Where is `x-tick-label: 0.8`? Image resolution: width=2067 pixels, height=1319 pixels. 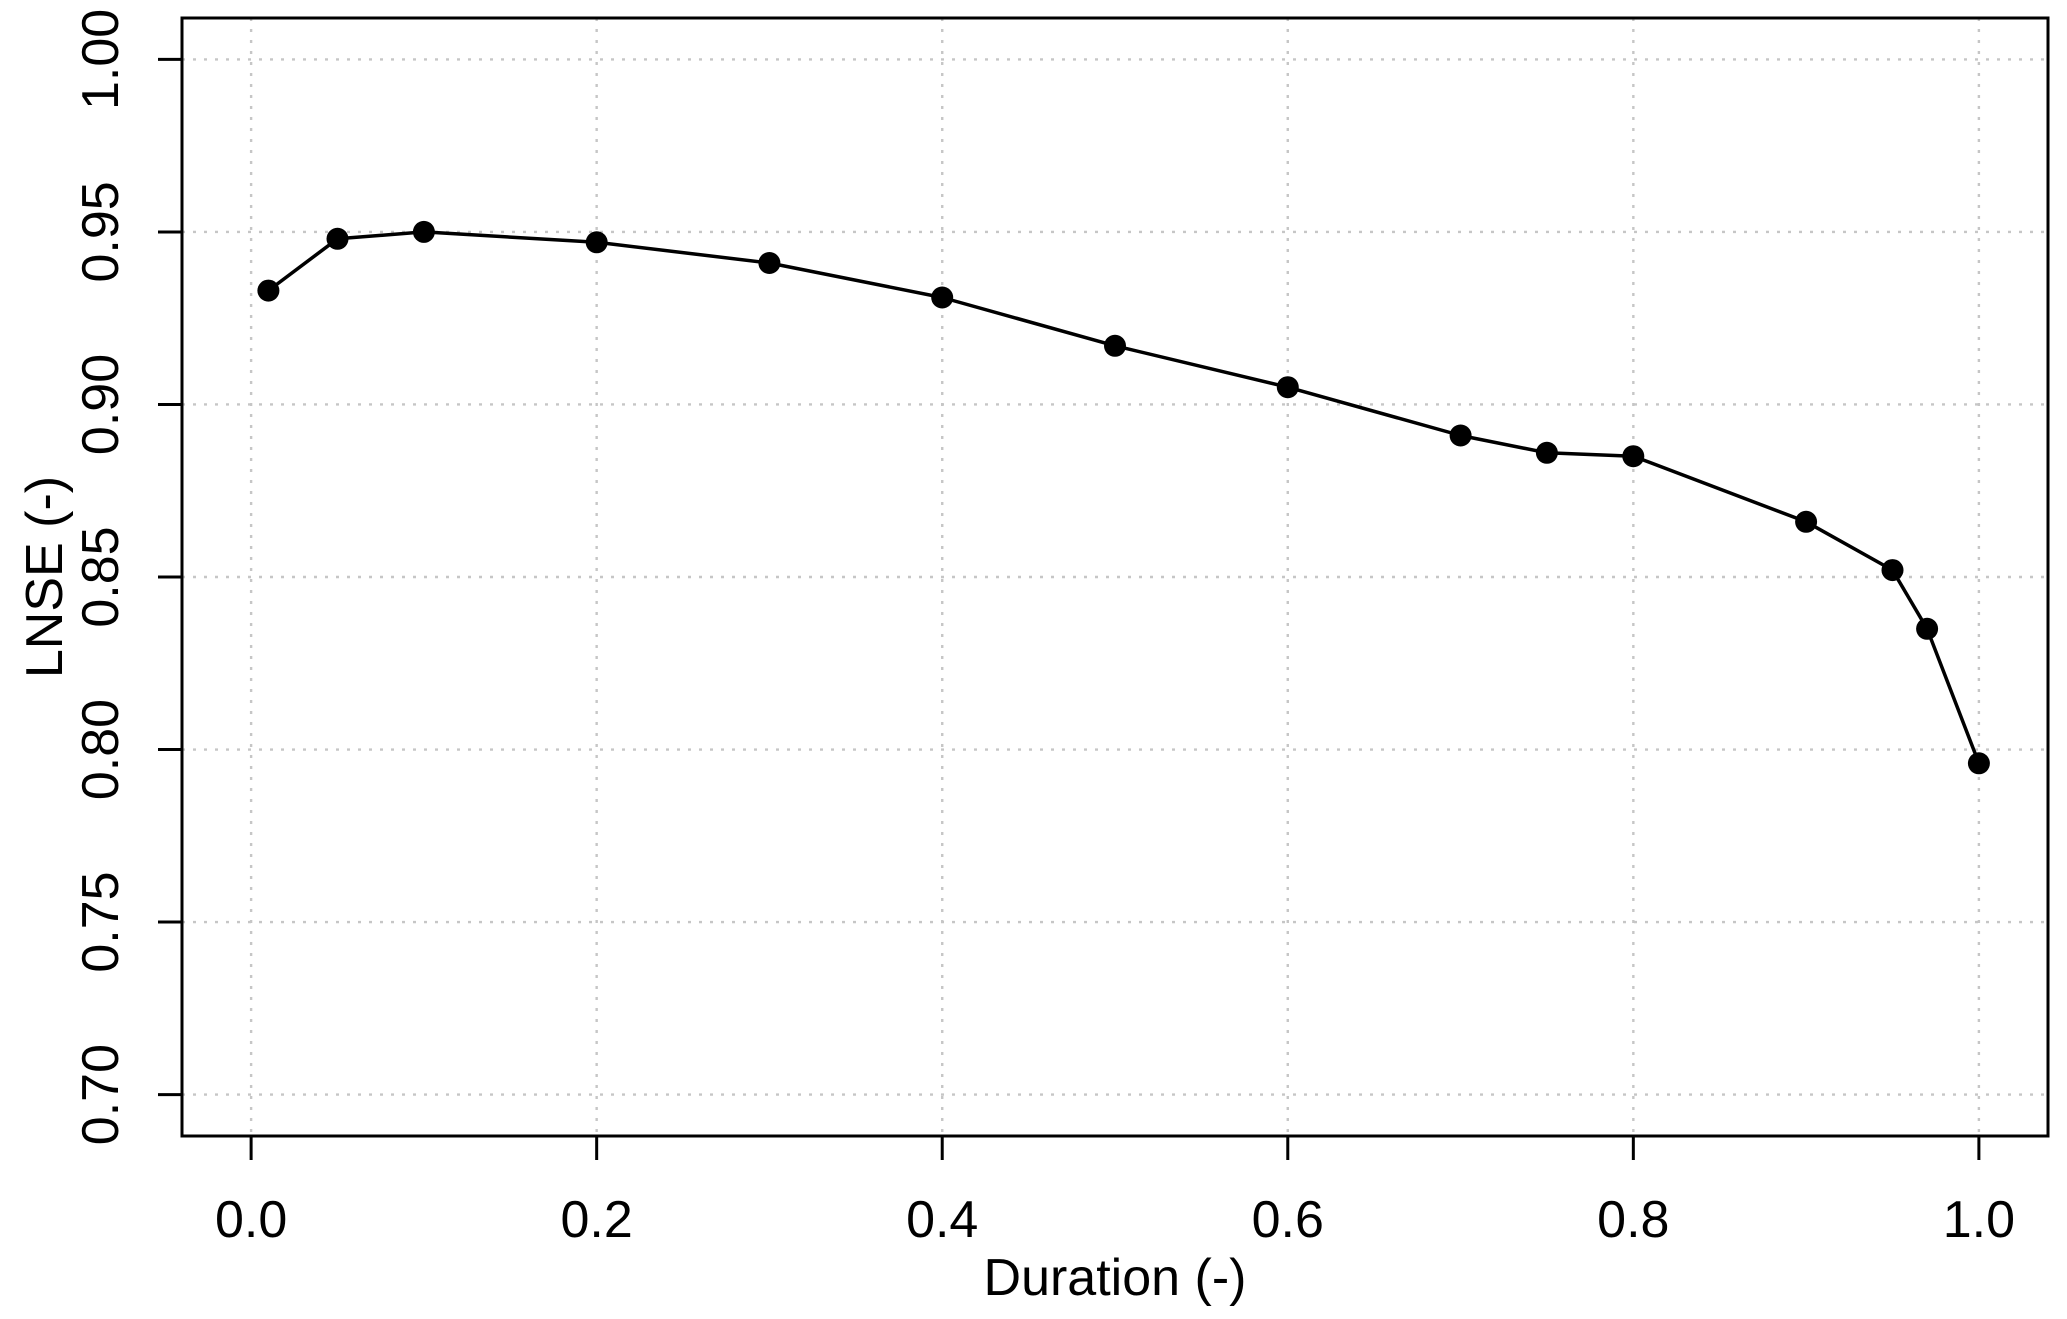 x-tick-label: 0.8 is located at coordinates (1633, 1220).